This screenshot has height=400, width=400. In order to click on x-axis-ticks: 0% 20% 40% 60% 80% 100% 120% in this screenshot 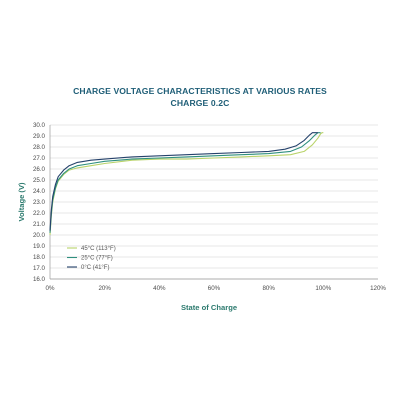, I will do `click(216, 288)`.